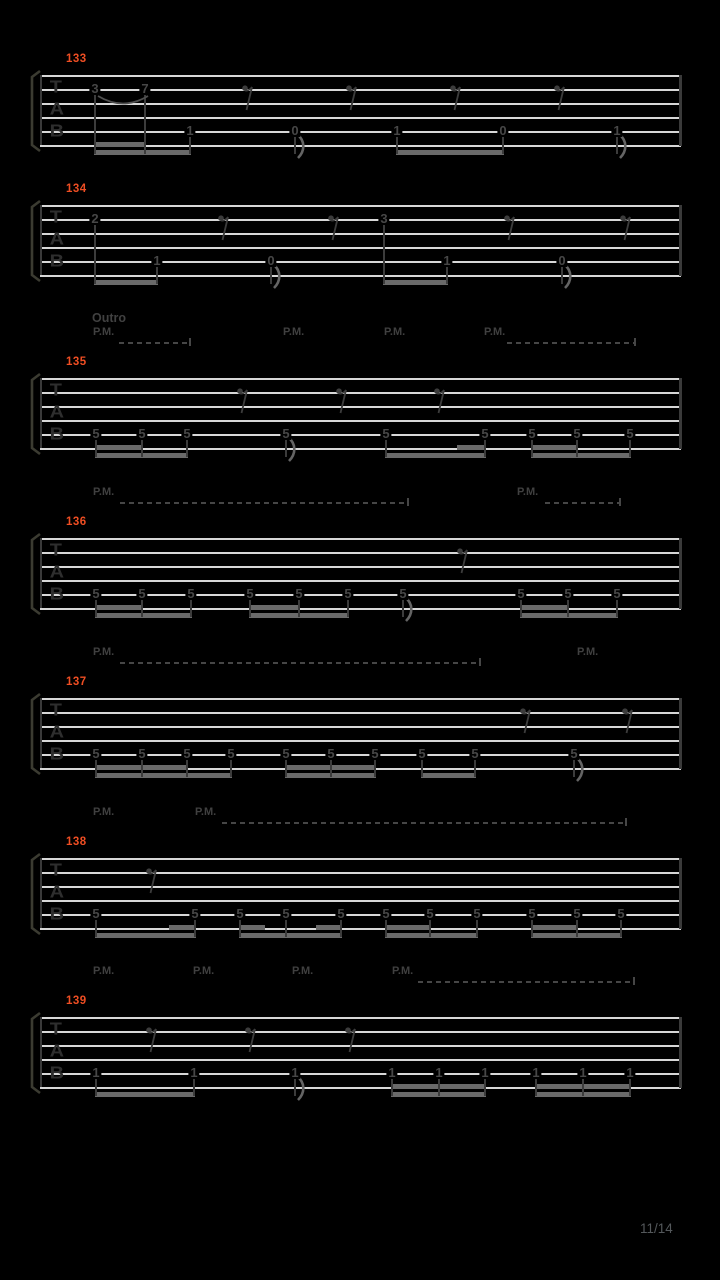 This screenshot has height=1280, width=720. Describe the element at coordinates (95, 218) in the screenshot. I see `fret-number: 2` at that location.